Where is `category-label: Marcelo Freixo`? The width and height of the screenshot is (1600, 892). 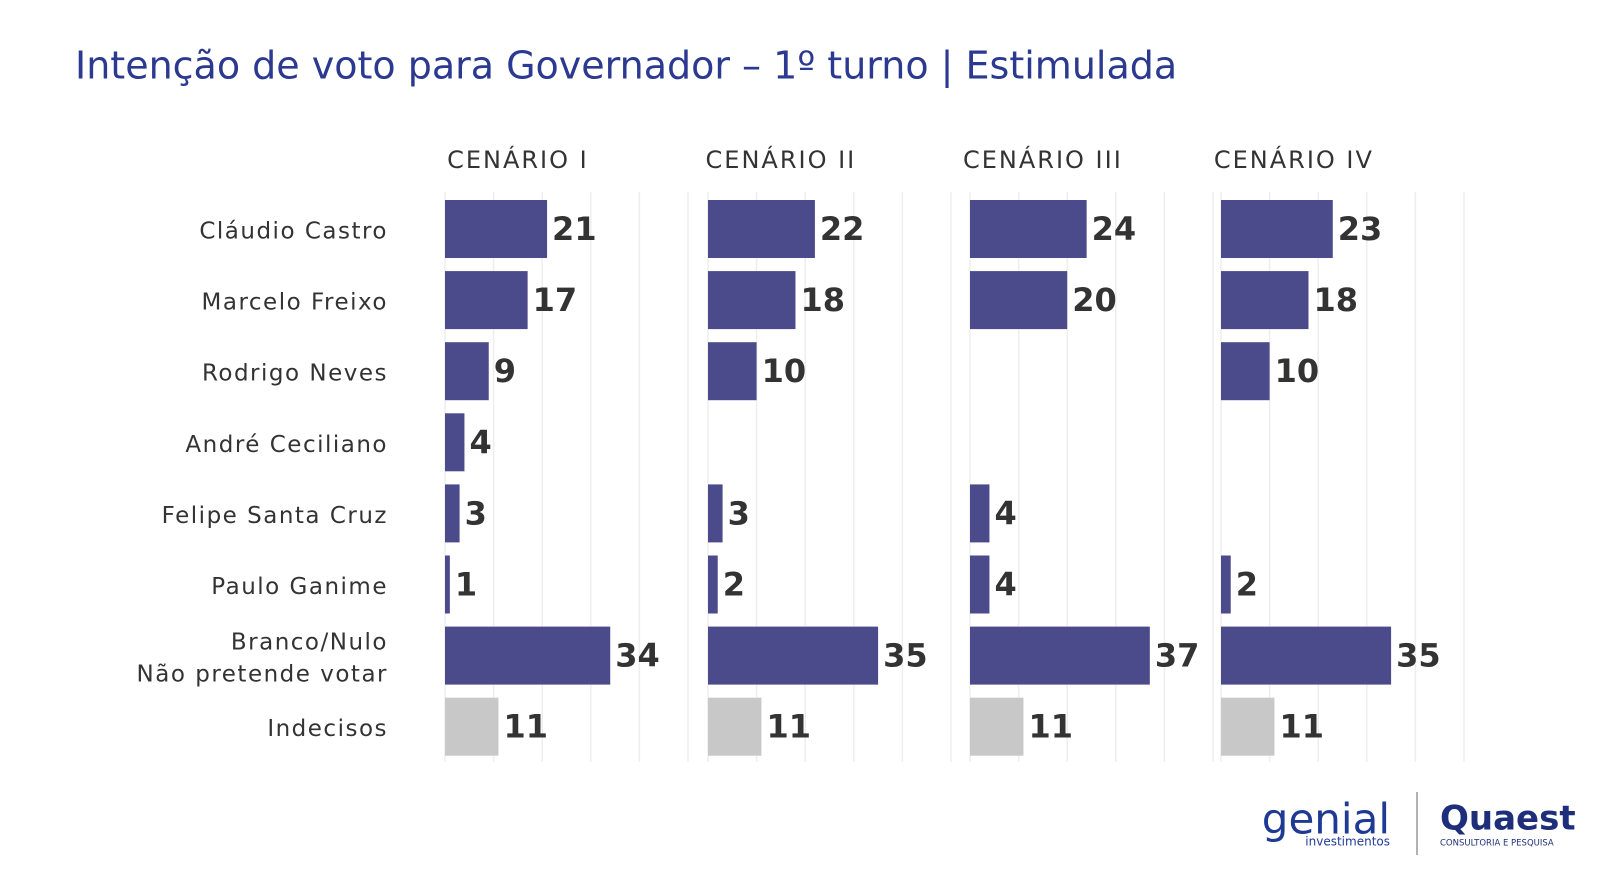 category-label: Marcelo Freixo is located at coordinates (295, 303).